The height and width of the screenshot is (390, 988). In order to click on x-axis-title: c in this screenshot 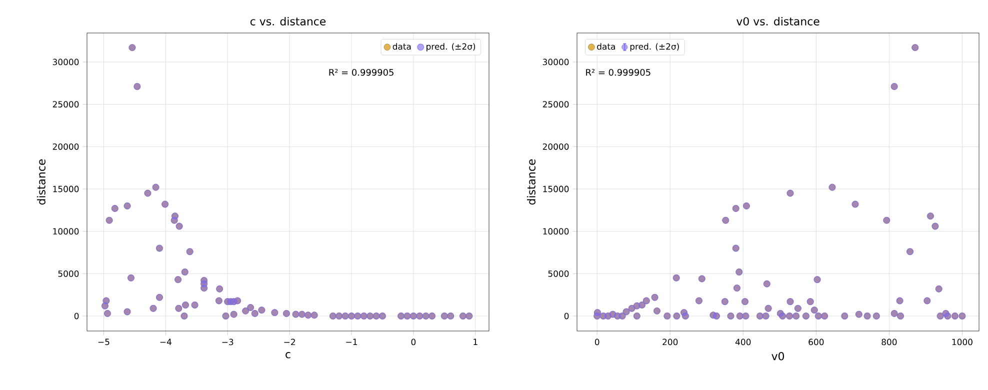, I will do `click(288, 355)`.